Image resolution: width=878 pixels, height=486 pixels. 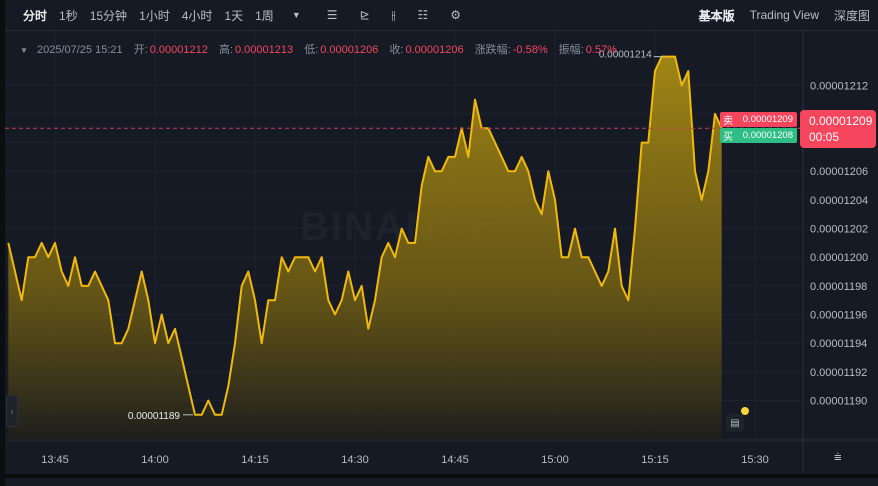 I want to click on y-tick-label: 0.00001200, so click(x=839, y=258).